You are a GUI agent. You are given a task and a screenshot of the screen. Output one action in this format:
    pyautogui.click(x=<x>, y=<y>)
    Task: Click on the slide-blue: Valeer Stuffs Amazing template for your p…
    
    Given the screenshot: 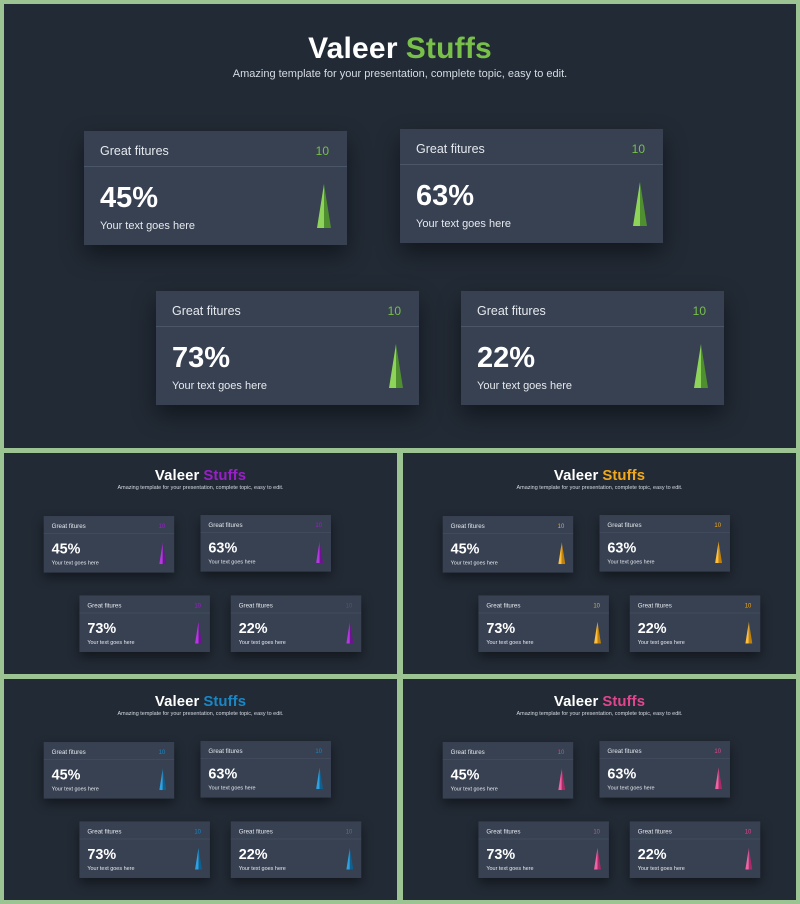 What is the action you would take?
    pyautogui.click(x=200, y=789)
    